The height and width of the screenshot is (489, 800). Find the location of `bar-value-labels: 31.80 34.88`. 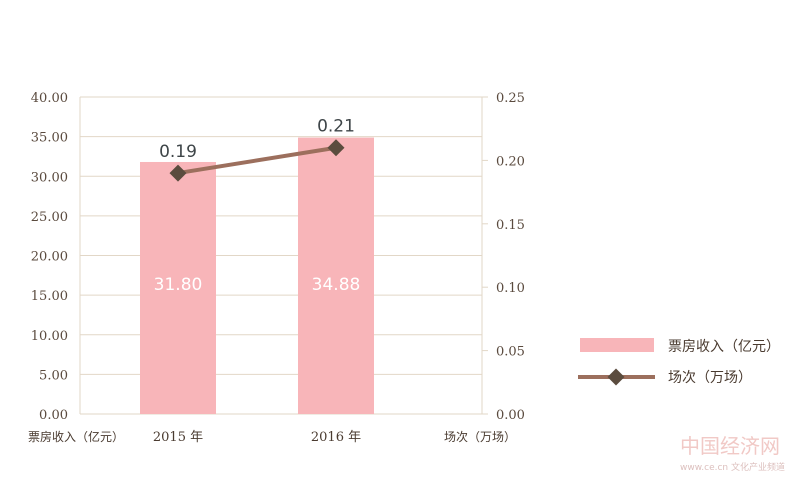

bar-value-labels: 31.80 34.88 is located at coordinates (257, 285).